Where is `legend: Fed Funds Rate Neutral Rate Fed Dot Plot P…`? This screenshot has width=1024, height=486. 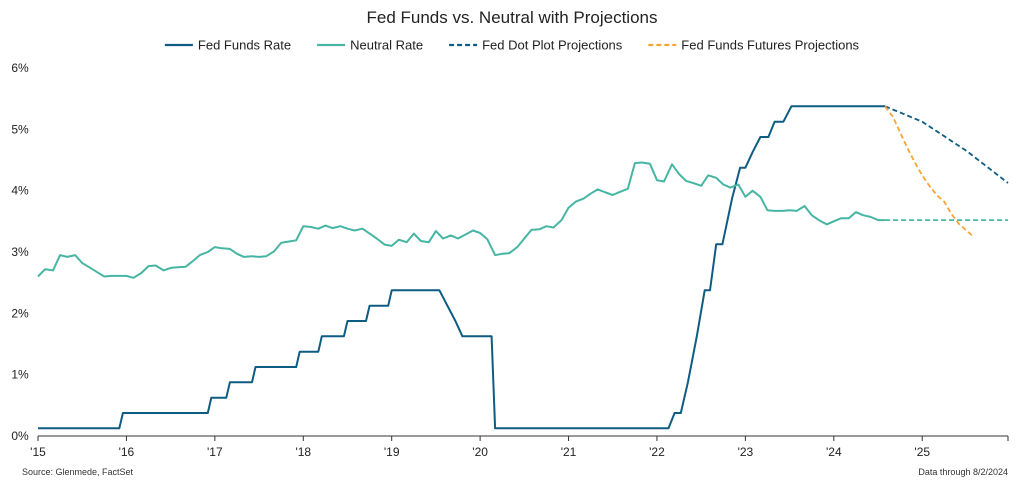
legend: Fed Funds Rate Neutral Rate Fed Dot Plot P… is located at coordinates (512, 45).